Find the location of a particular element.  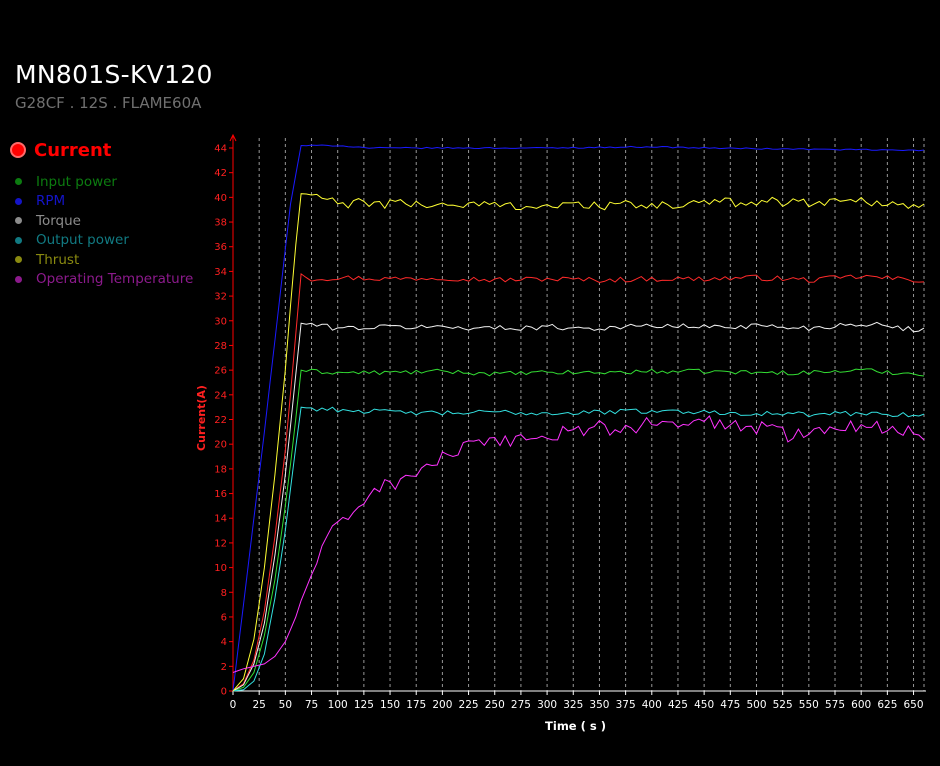

y-tick-label: 2 is located at coordinates (224, 667).